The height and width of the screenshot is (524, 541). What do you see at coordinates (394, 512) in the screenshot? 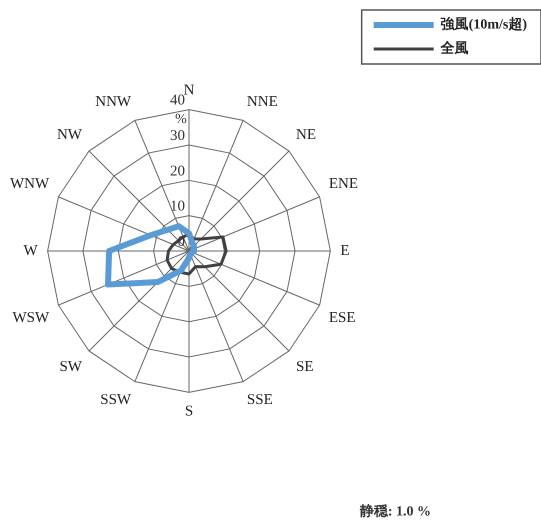
I see `text: 静穏: 1.0 %` at bounding box center [394, 512].